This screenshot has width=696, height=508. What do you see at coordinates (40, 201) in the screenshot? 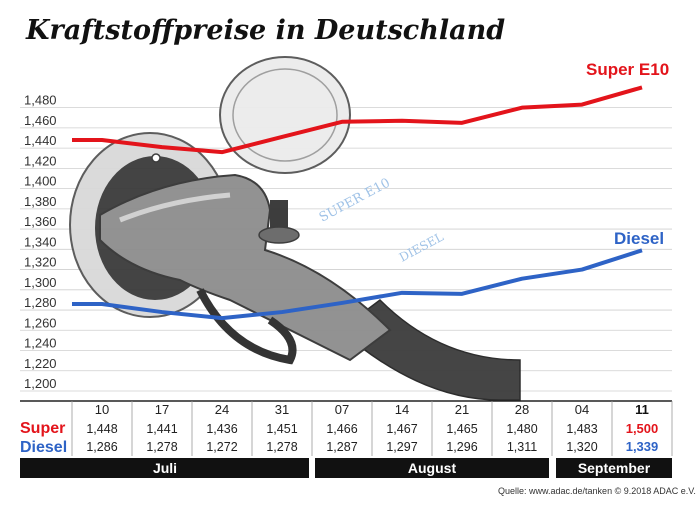
I see `y-tick-label: 1,380` at bounding box center [40, 201].